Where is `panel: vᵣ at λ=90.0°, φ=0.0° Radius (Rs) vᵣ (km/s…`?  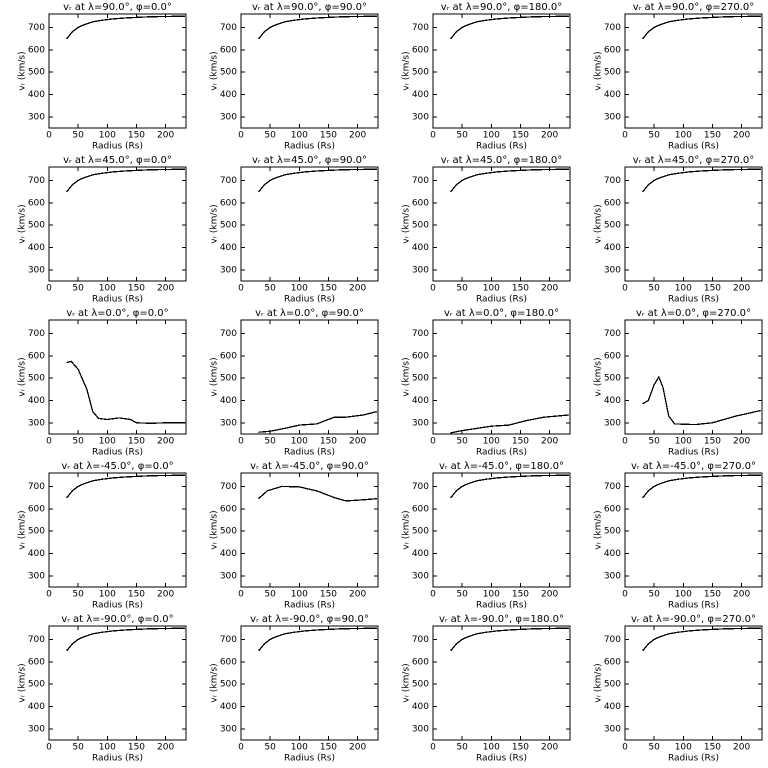
panel: vᵣ at λ=90.0°, φ=0.0° Radius (Rs) vᵣ (km/s… is located at coordinates (102, 77).